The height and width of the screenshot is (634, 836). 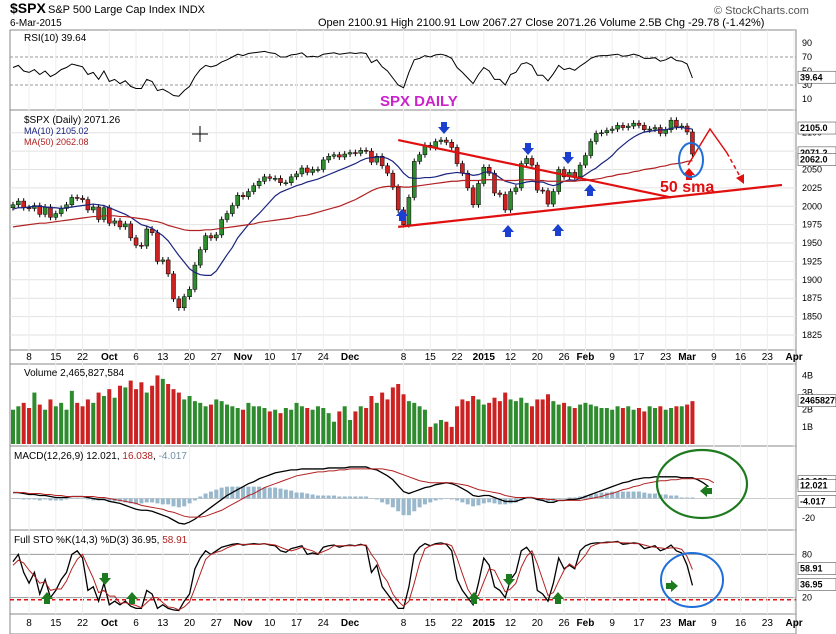 I want to click on rsi-scale-label: 90, so click(x=807, y=43).